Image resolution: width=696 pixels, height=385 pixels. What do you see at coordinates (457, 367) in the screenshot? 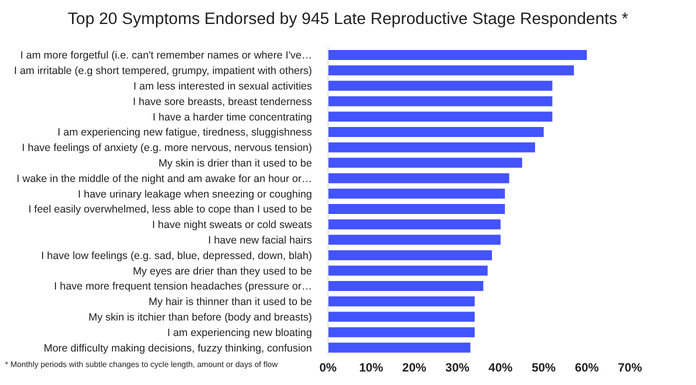
I see `x-tick-label: 30%` at bounding box center [457, 367].